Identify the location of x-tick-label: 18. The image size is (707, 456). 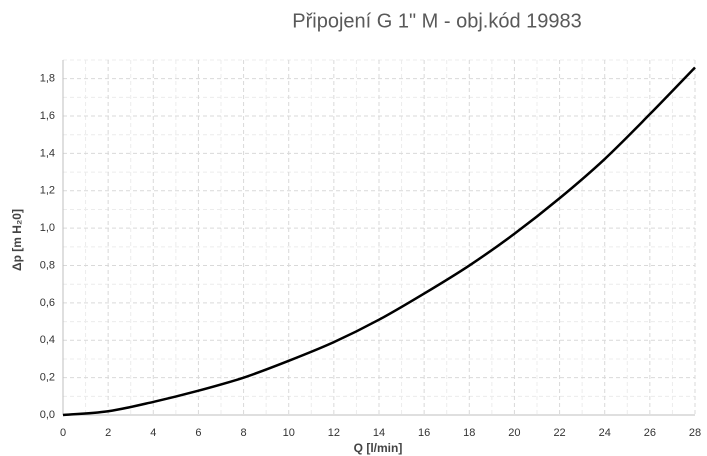
(469, 433).